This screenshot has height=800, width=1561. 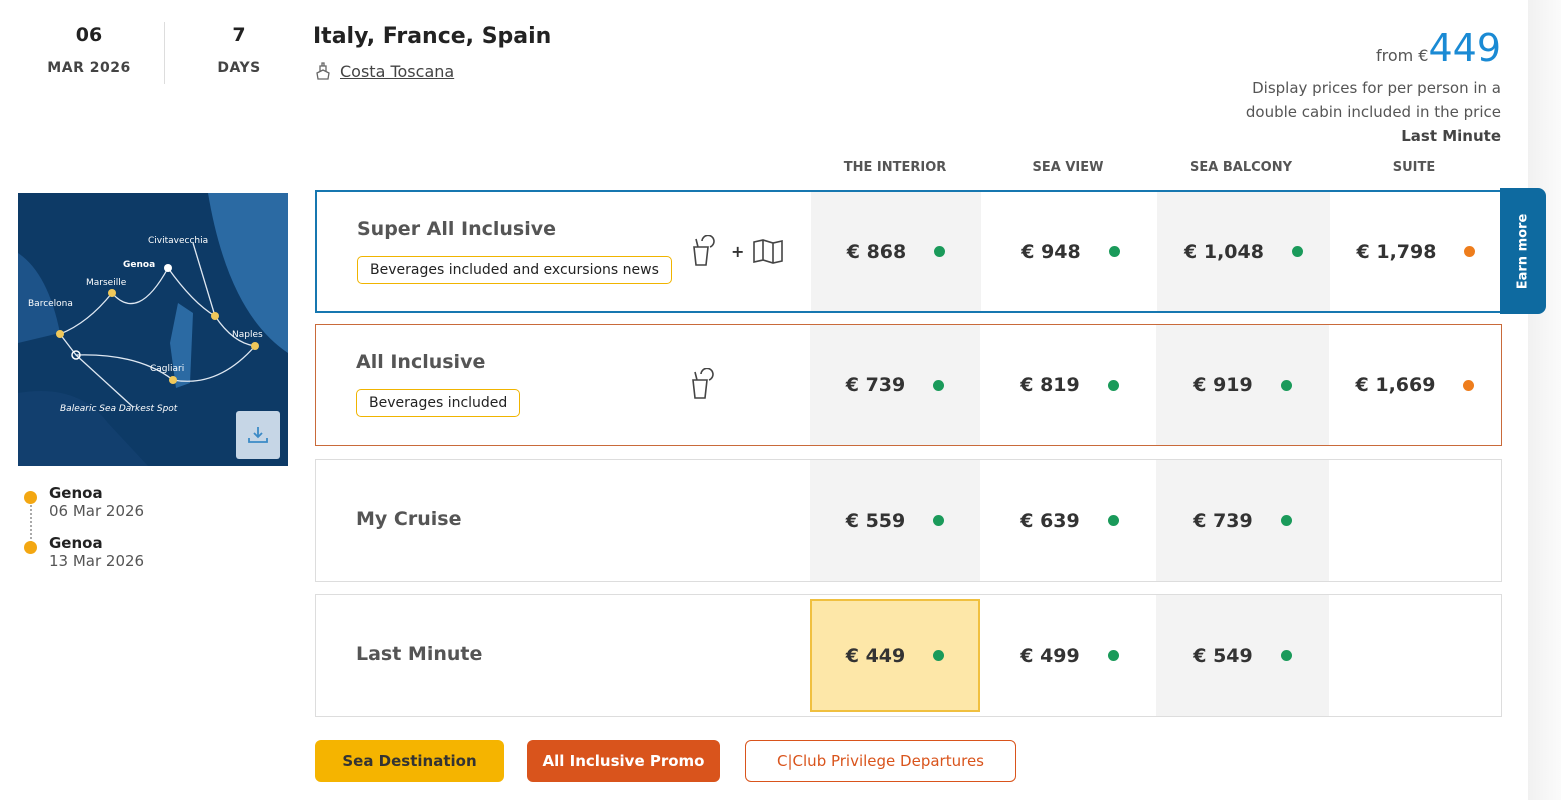 I want to click on price-value: € 1,048, so click(x=1224, y=251).